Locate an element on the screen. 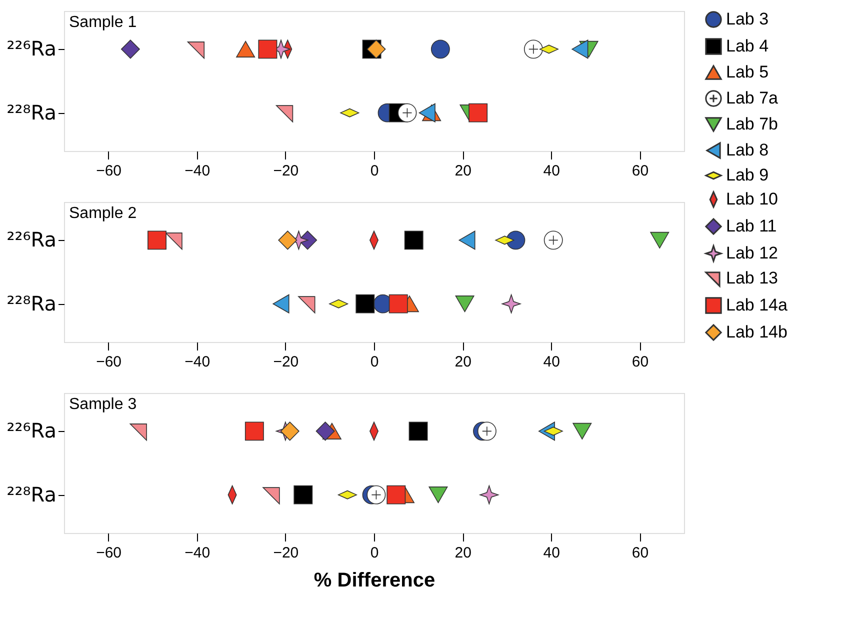 This screenshot has height=635, width=851. legend-label: Lab 14b is located at coordinates (757, 332).